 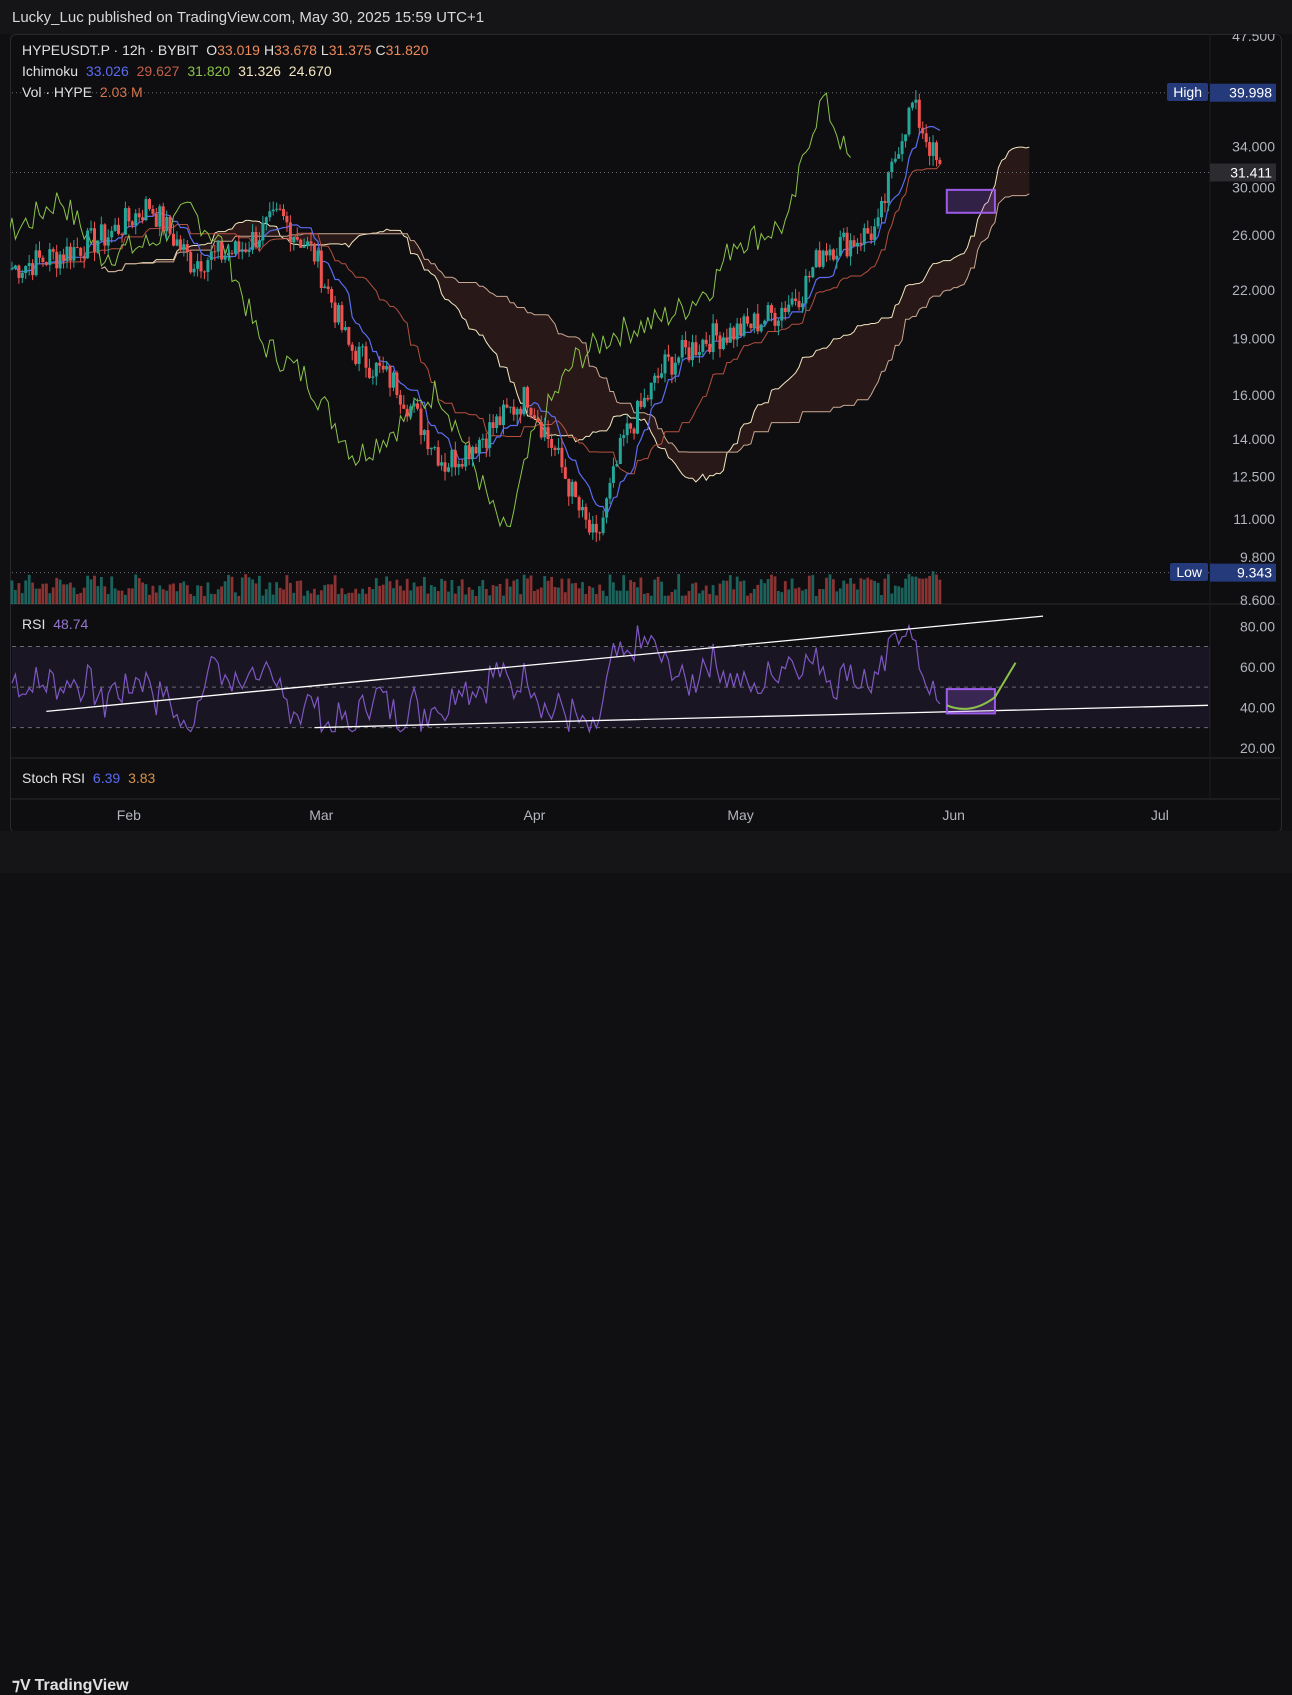 I want to click on target-zone-box, so click(x=970, y=201).